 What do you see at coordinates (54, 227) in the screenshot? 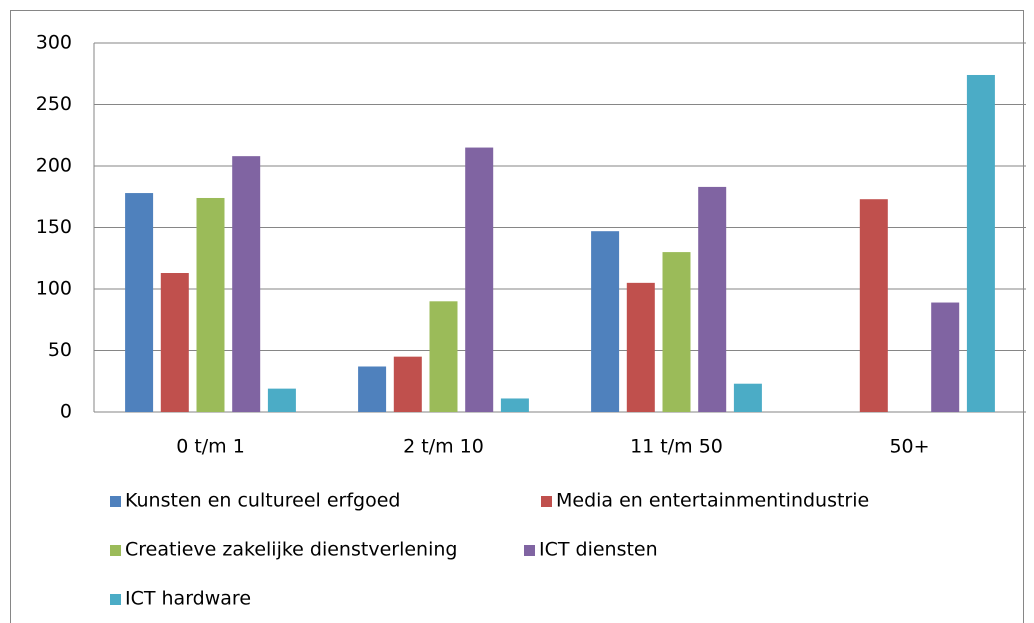
I see `y-tick-label: 150` at bounding box center [54, 227].